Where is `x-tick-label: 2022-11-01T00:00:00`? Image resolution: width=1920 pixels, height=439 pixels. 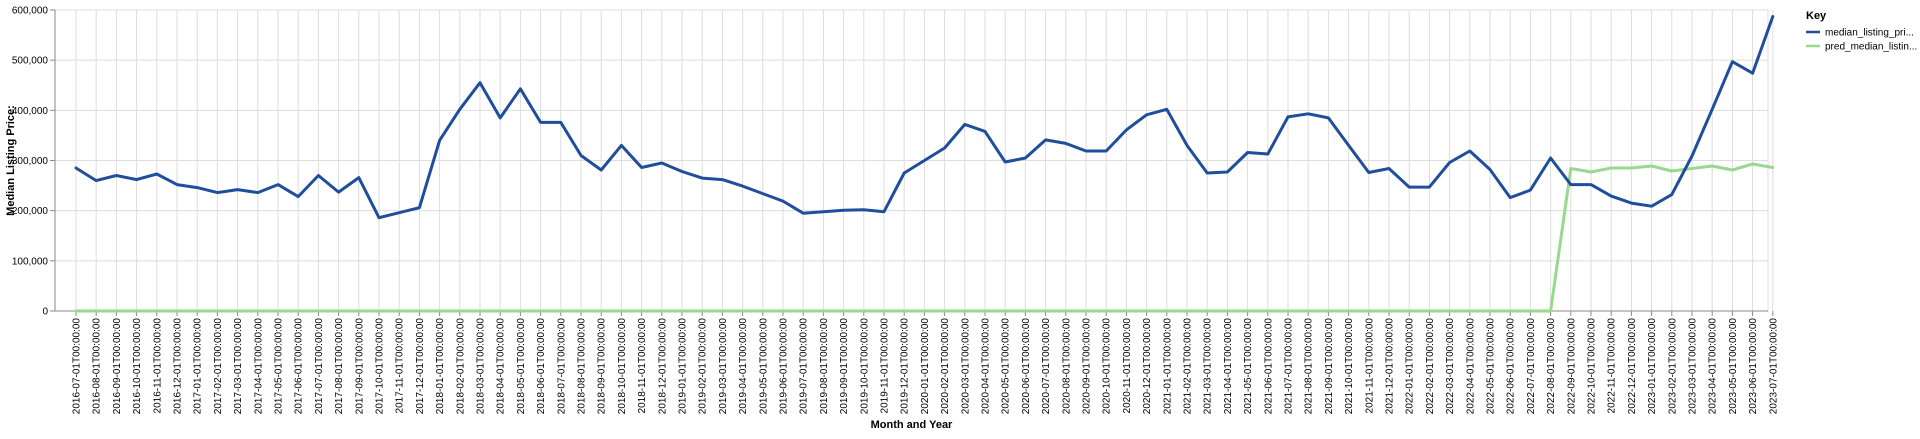 x-tick-label: 2022-11-01T00:00:00 is located at coordinates (1612, 366).